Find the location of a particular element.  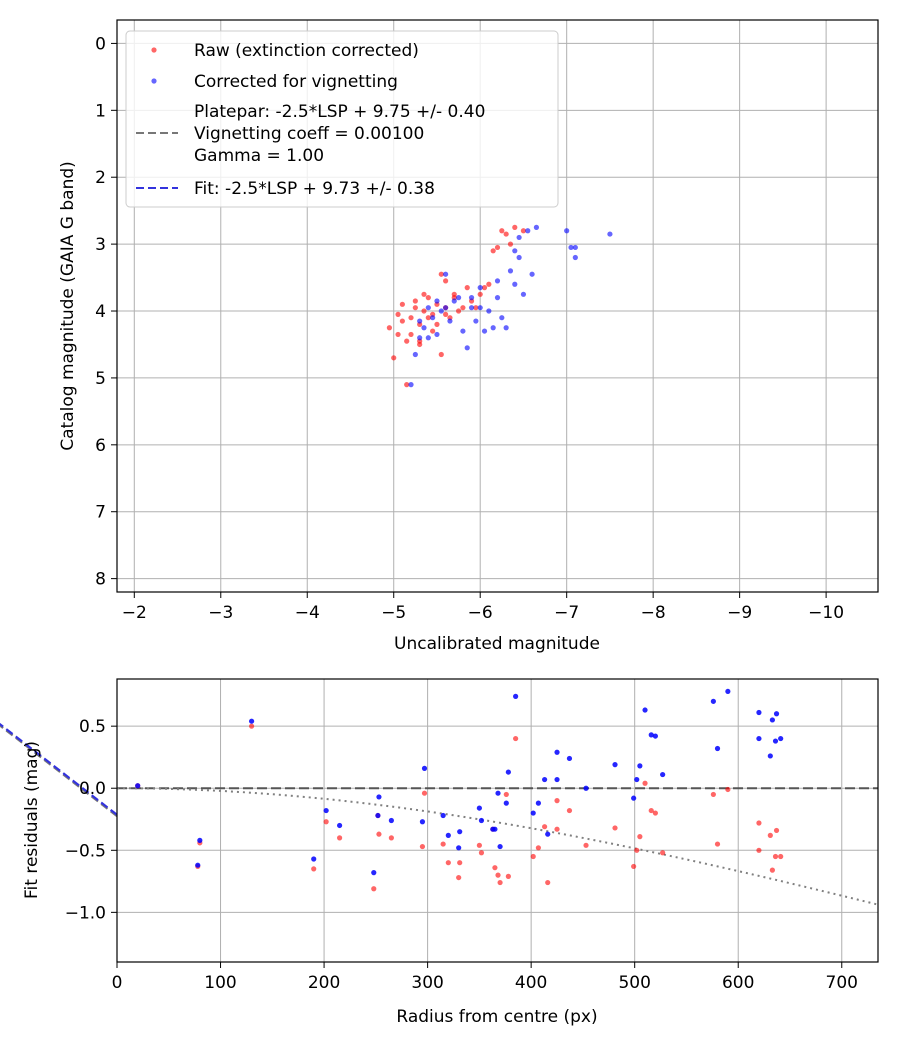

bottom-x-tick-label: 400 is located at coordinates (531, 983).